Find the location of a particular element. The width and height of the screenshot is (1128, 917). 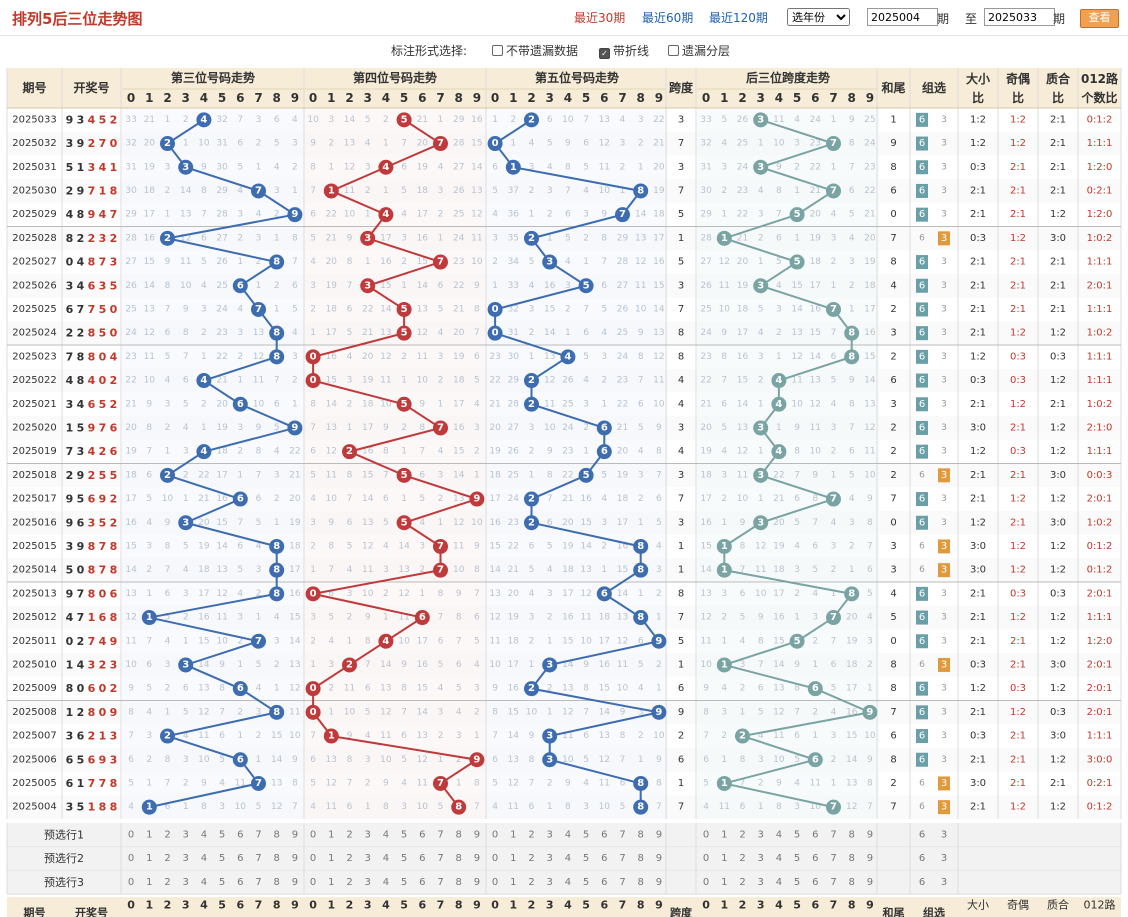

option-no-miss: 不带遗漏数据 is located at coordinates (535, 50).